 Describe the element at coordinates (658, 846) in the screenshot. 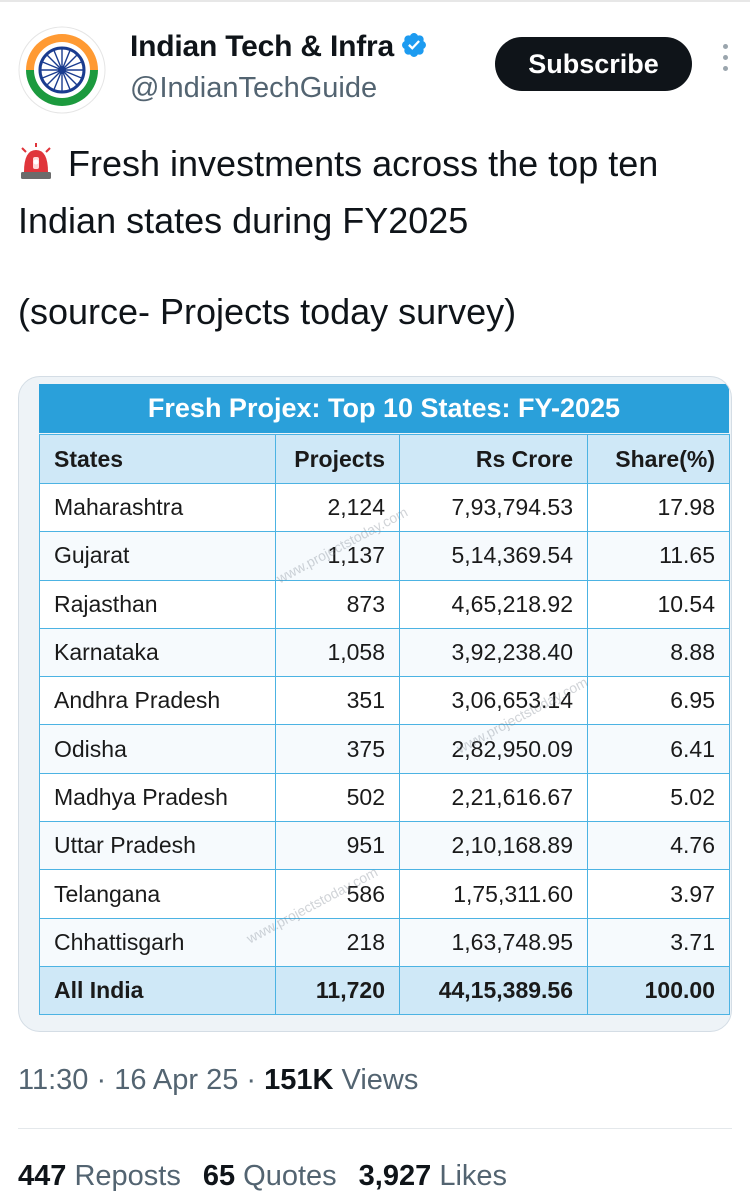

I see `share-cell: 4.76` at that location.